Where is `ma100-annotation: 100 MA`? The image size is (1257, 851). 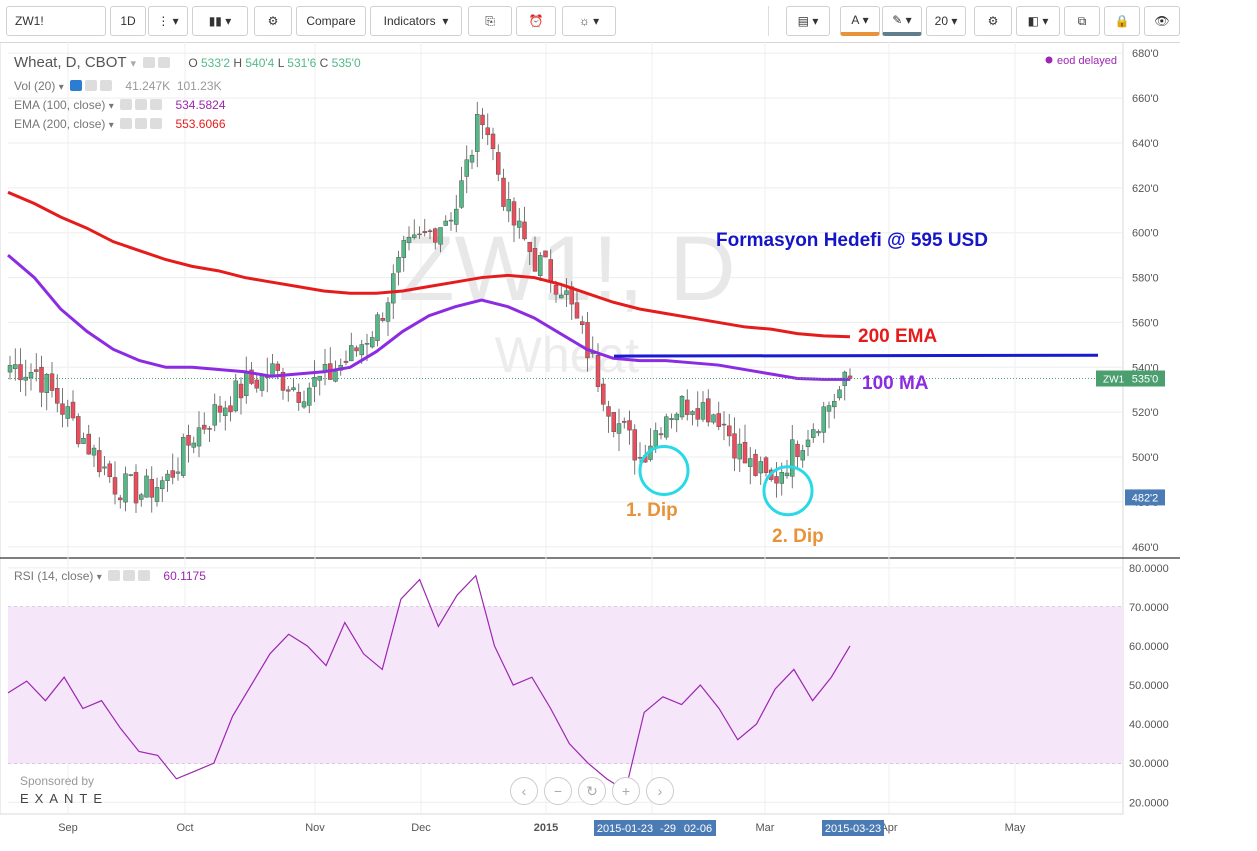 ma100-annotation: 100 MA is located at coordinates (895, 383).